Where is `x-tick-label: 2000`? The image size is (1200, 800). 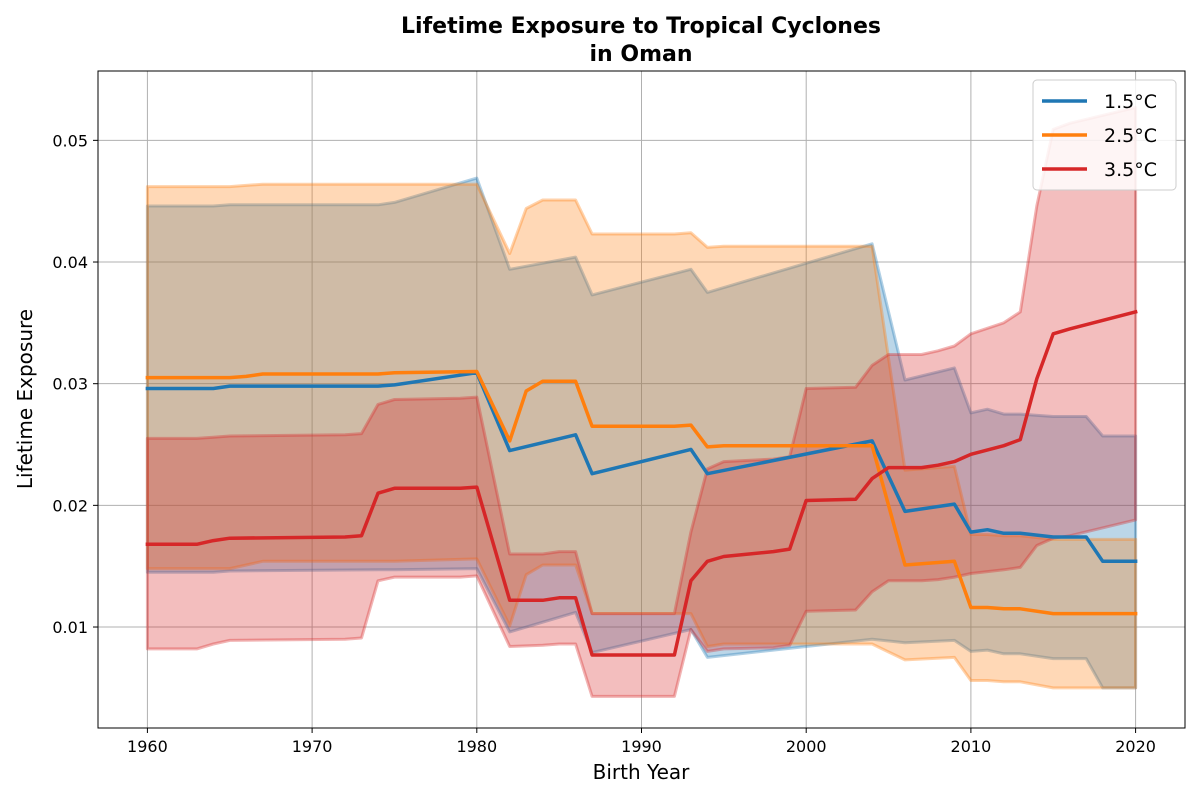 x-tick-label: 2000 is located at coordinates (806, 746).